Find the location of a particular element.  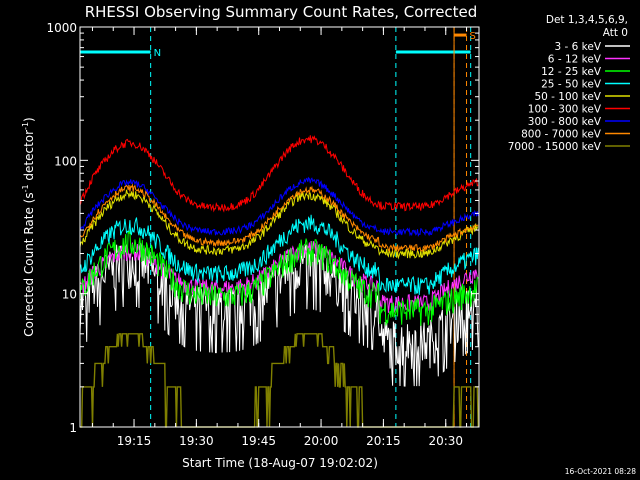

y-tick-label-2: 100 is located at coordinates (65, 161).